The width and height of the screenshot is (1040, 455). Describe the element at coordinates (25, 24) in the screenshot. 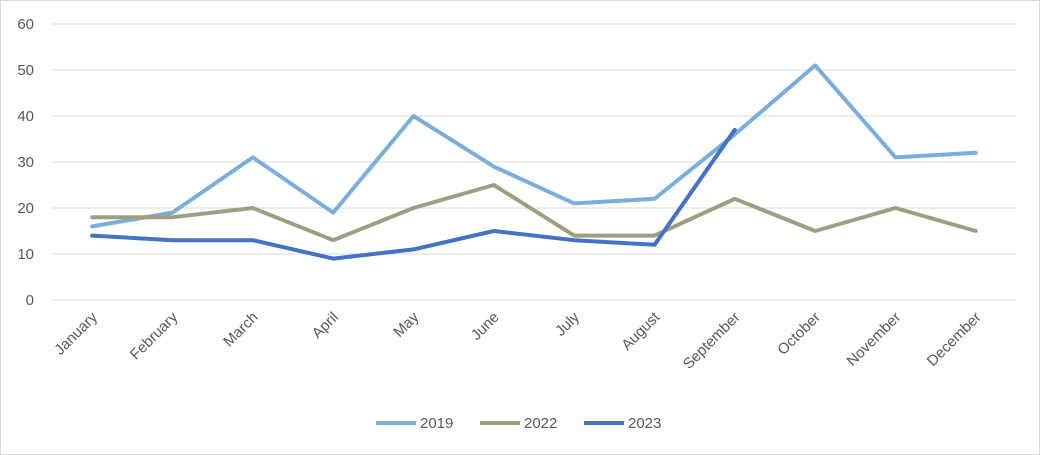

I see `y-tick-label: 60` at that location.